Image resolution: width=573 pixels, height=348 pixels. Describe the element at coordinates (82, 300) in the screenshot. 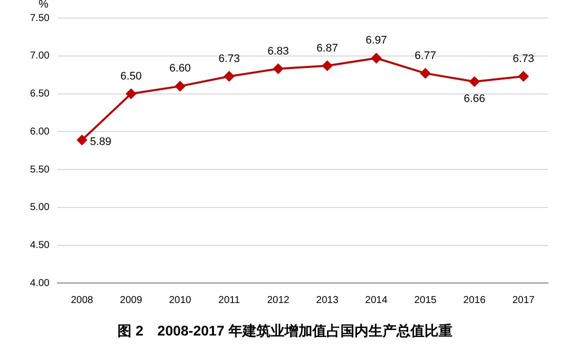

I see `x-tick-label: 2008` at that location.